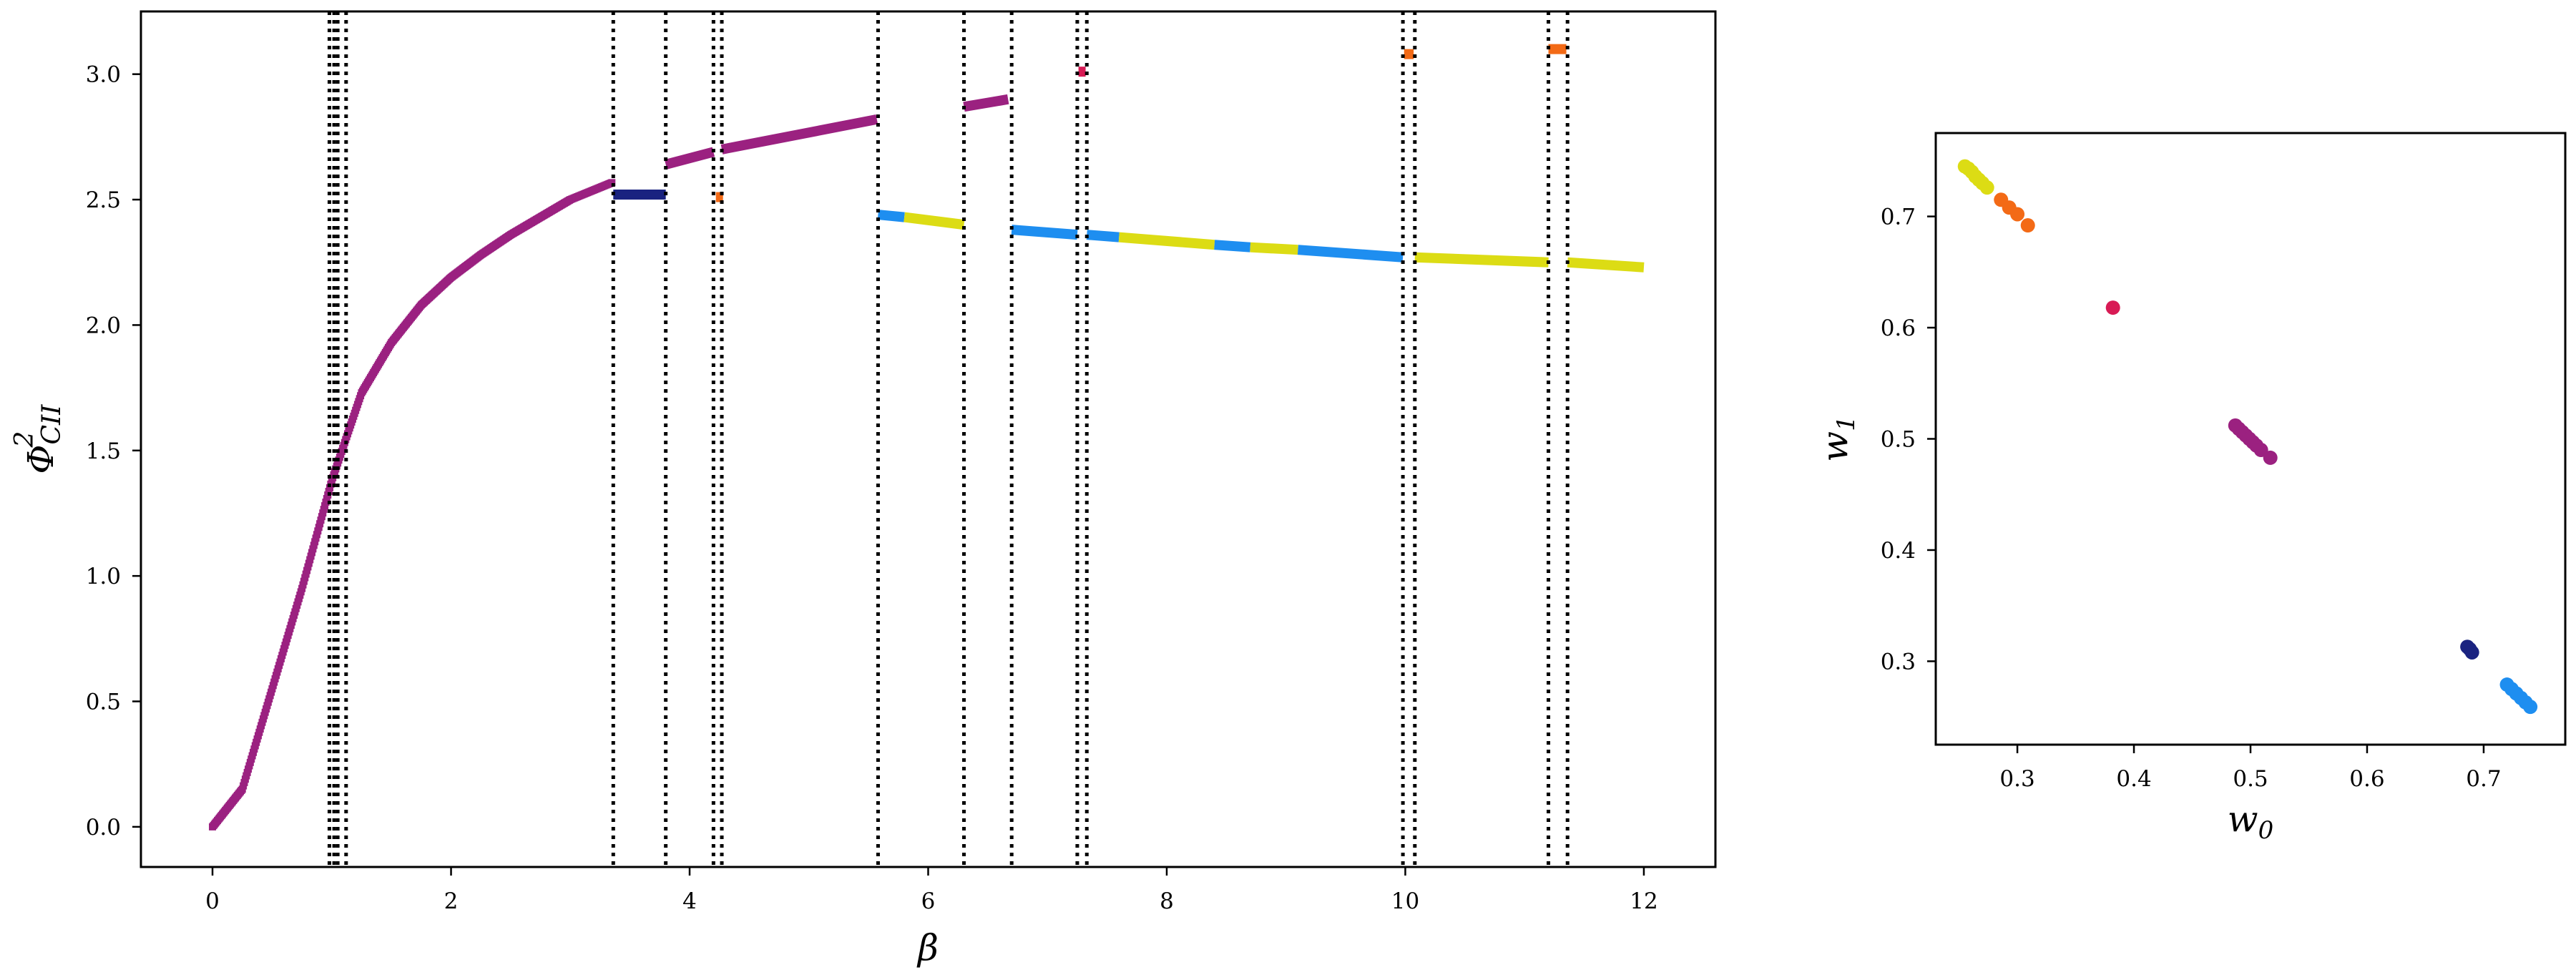  I want to click on x-tick-label: 12, so click(1643, 901).